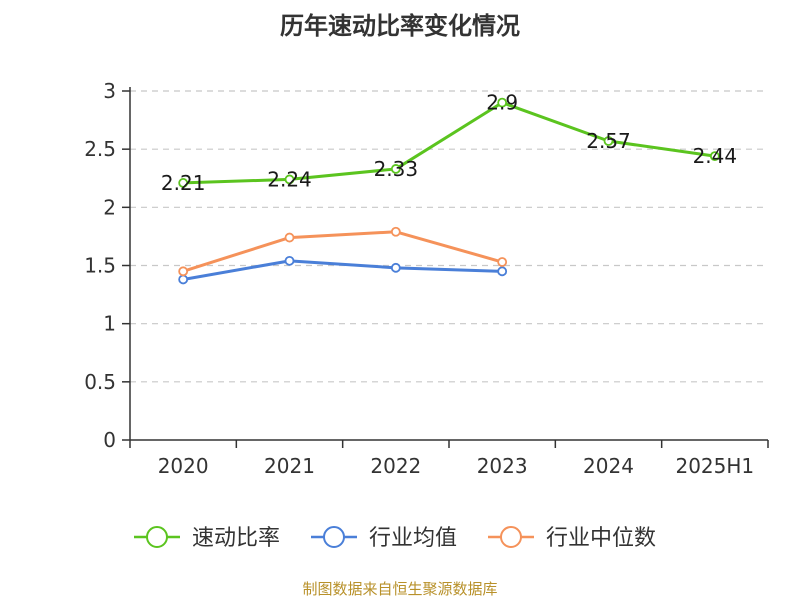 This screenshot has width=800, height=600. I want to click on legend-label: 行业均值, so click(413, 538).